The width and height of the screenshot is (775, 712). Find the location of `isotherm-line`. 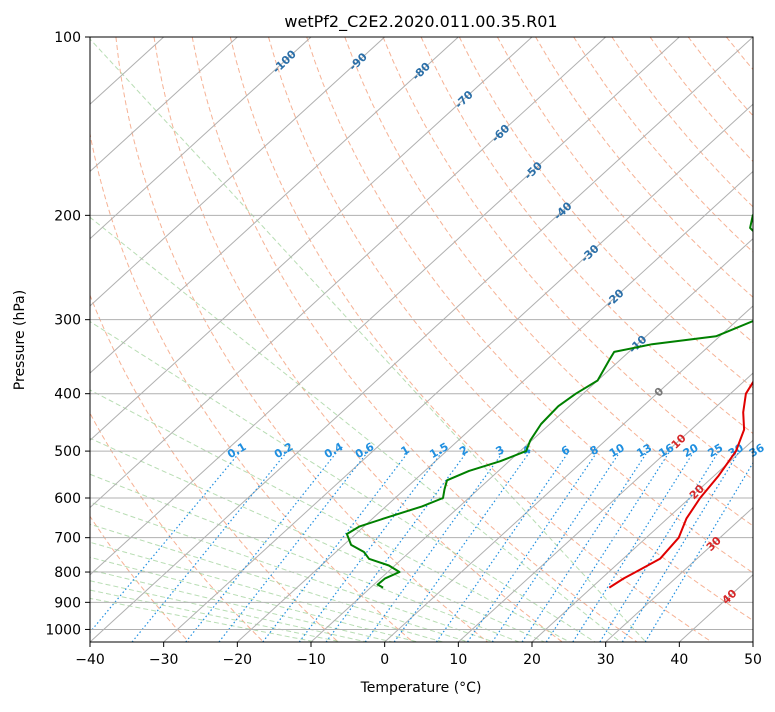

isotherm-line is located at coordinates (764, 339).